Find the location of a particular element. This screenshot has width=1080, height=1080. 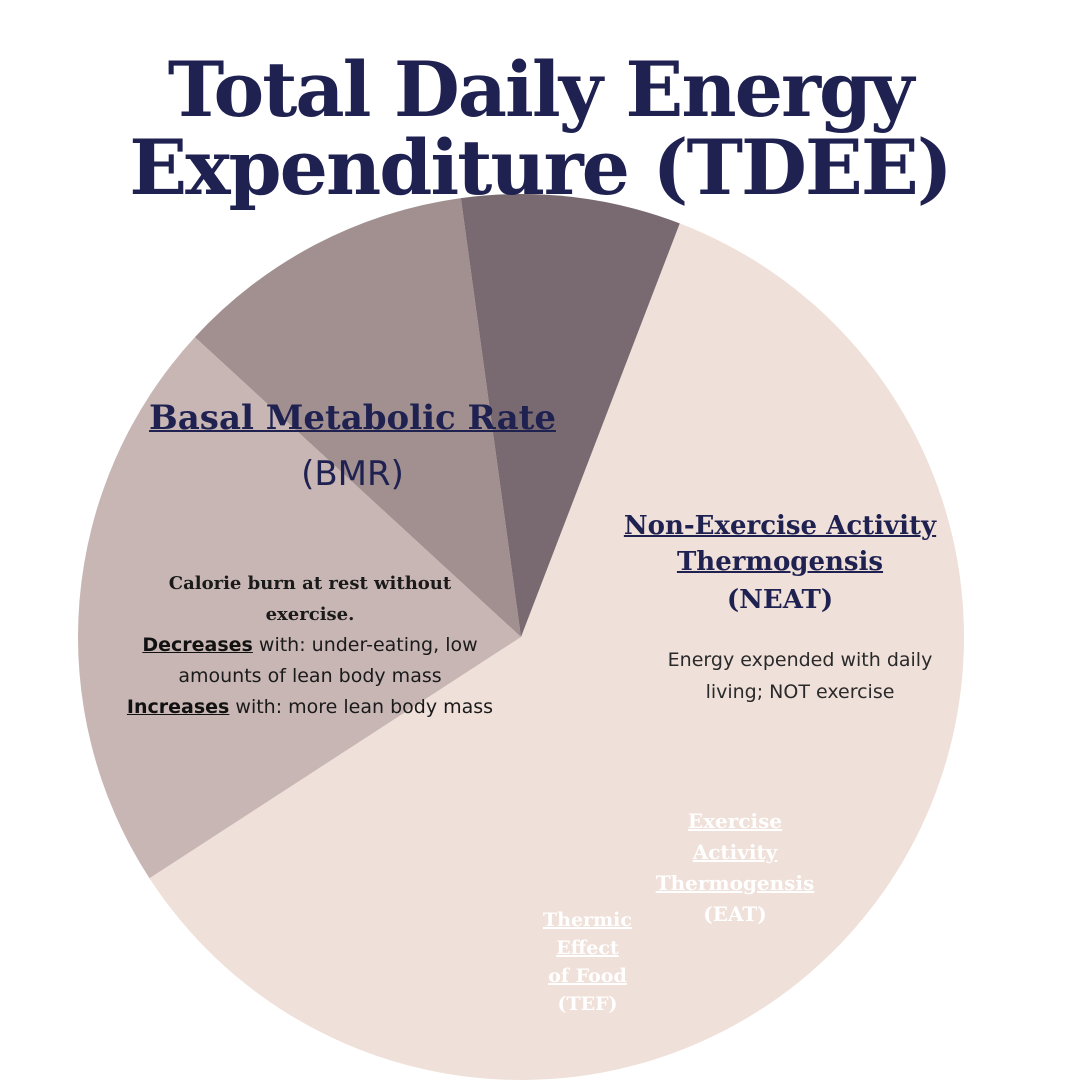

eat-abbreviation: (EAT) is located at coordinates (735, 914).